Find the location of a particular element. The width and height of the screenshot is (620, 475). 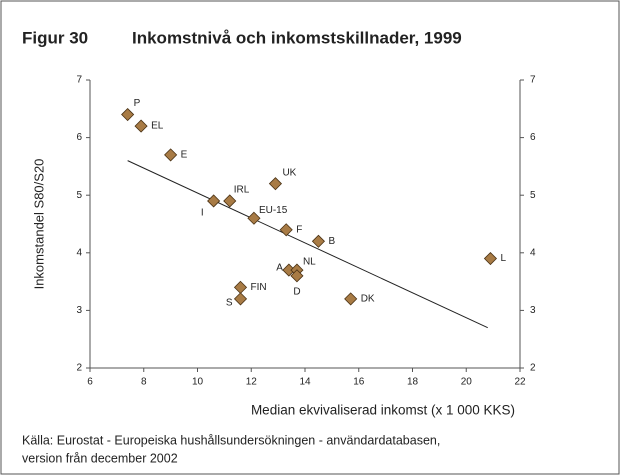

y2-tick-label: 2 is located at coordinates (533, 368).